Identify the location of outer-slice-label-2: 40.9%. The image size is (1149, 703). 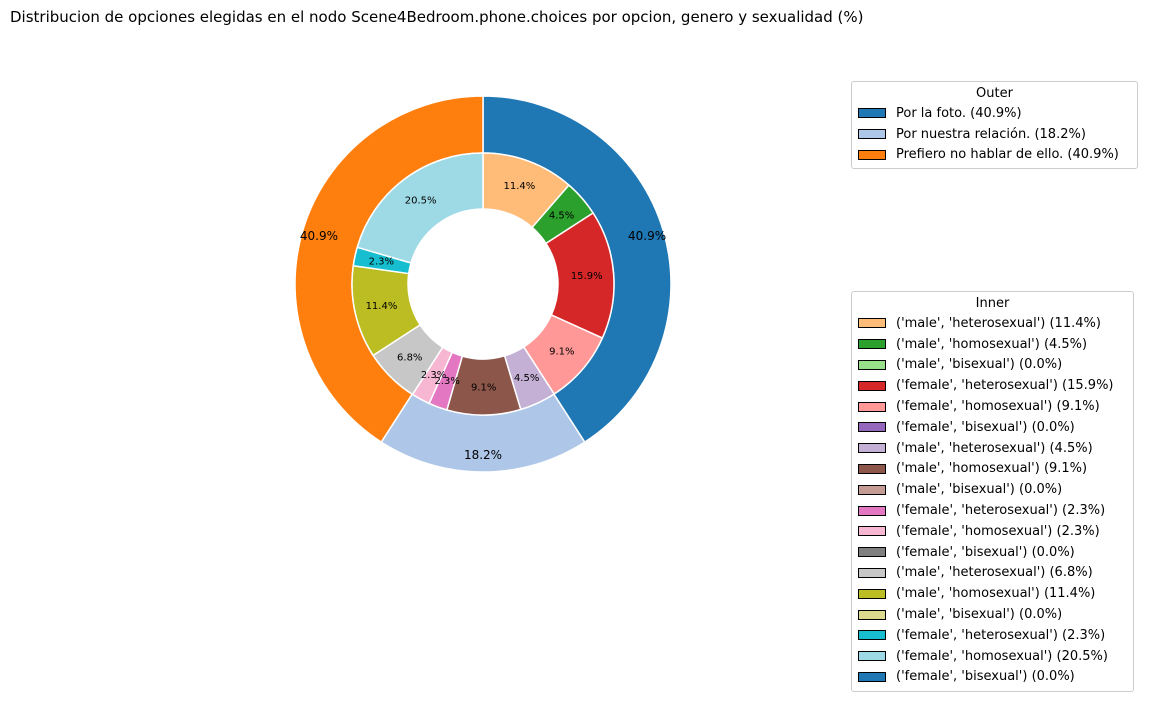
(319, 236).